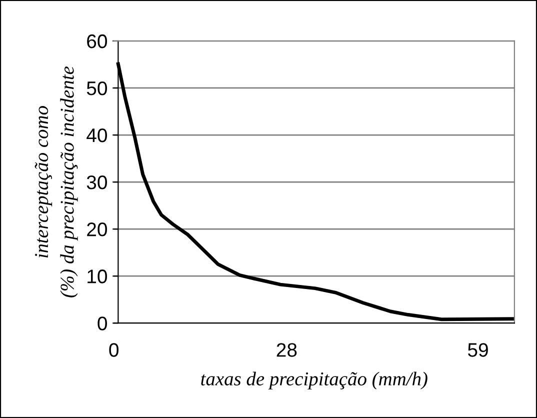 Image resolution: width=537 pixels, height=418 pixels. What do you see at coordinates (478, 350) in the screenshot?
I see `x-tick-label: 59` at bounding box center [478, 350].